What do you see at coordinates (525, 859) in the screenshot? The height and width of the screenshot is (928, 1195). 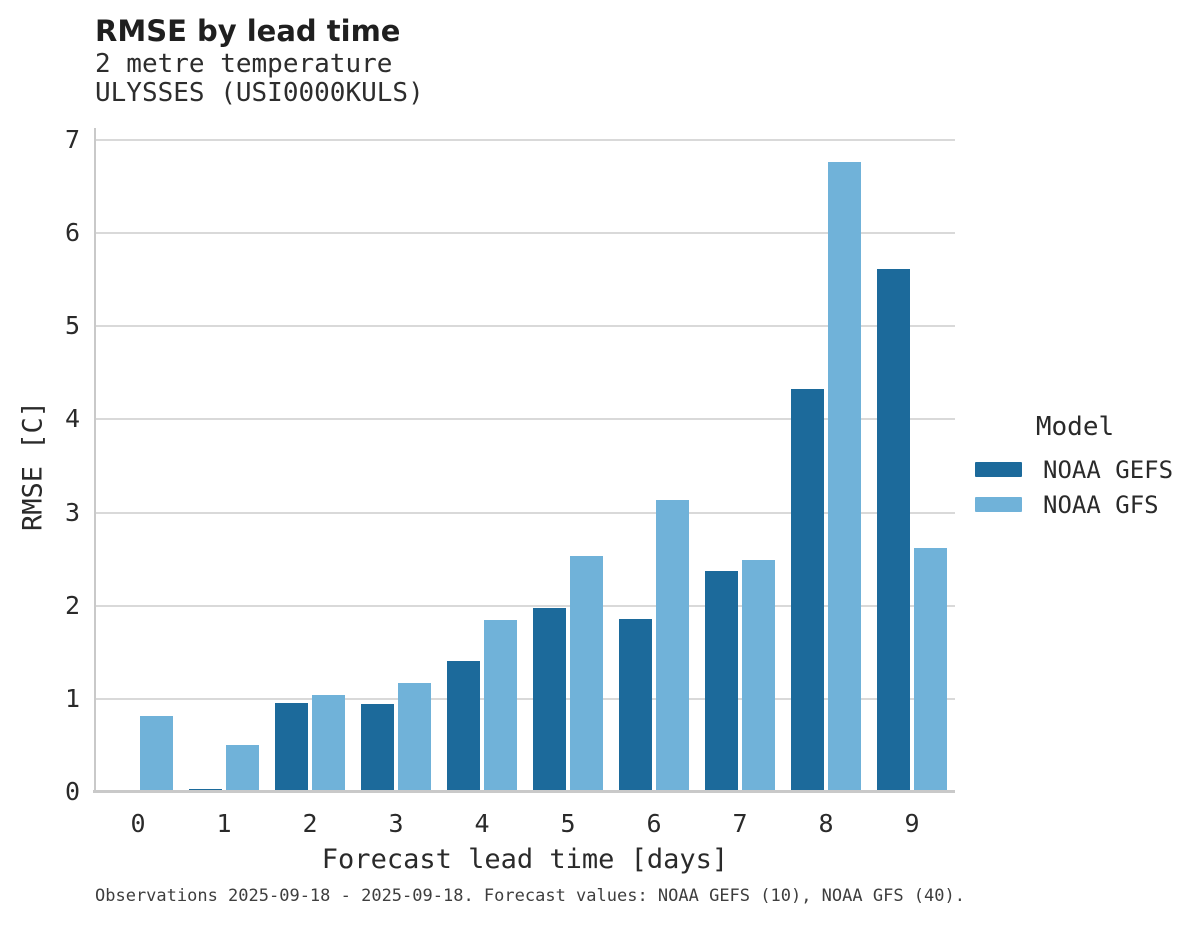 I see `x-axis-title: Forecast lead time [days]` at bounding box center [525, 859].